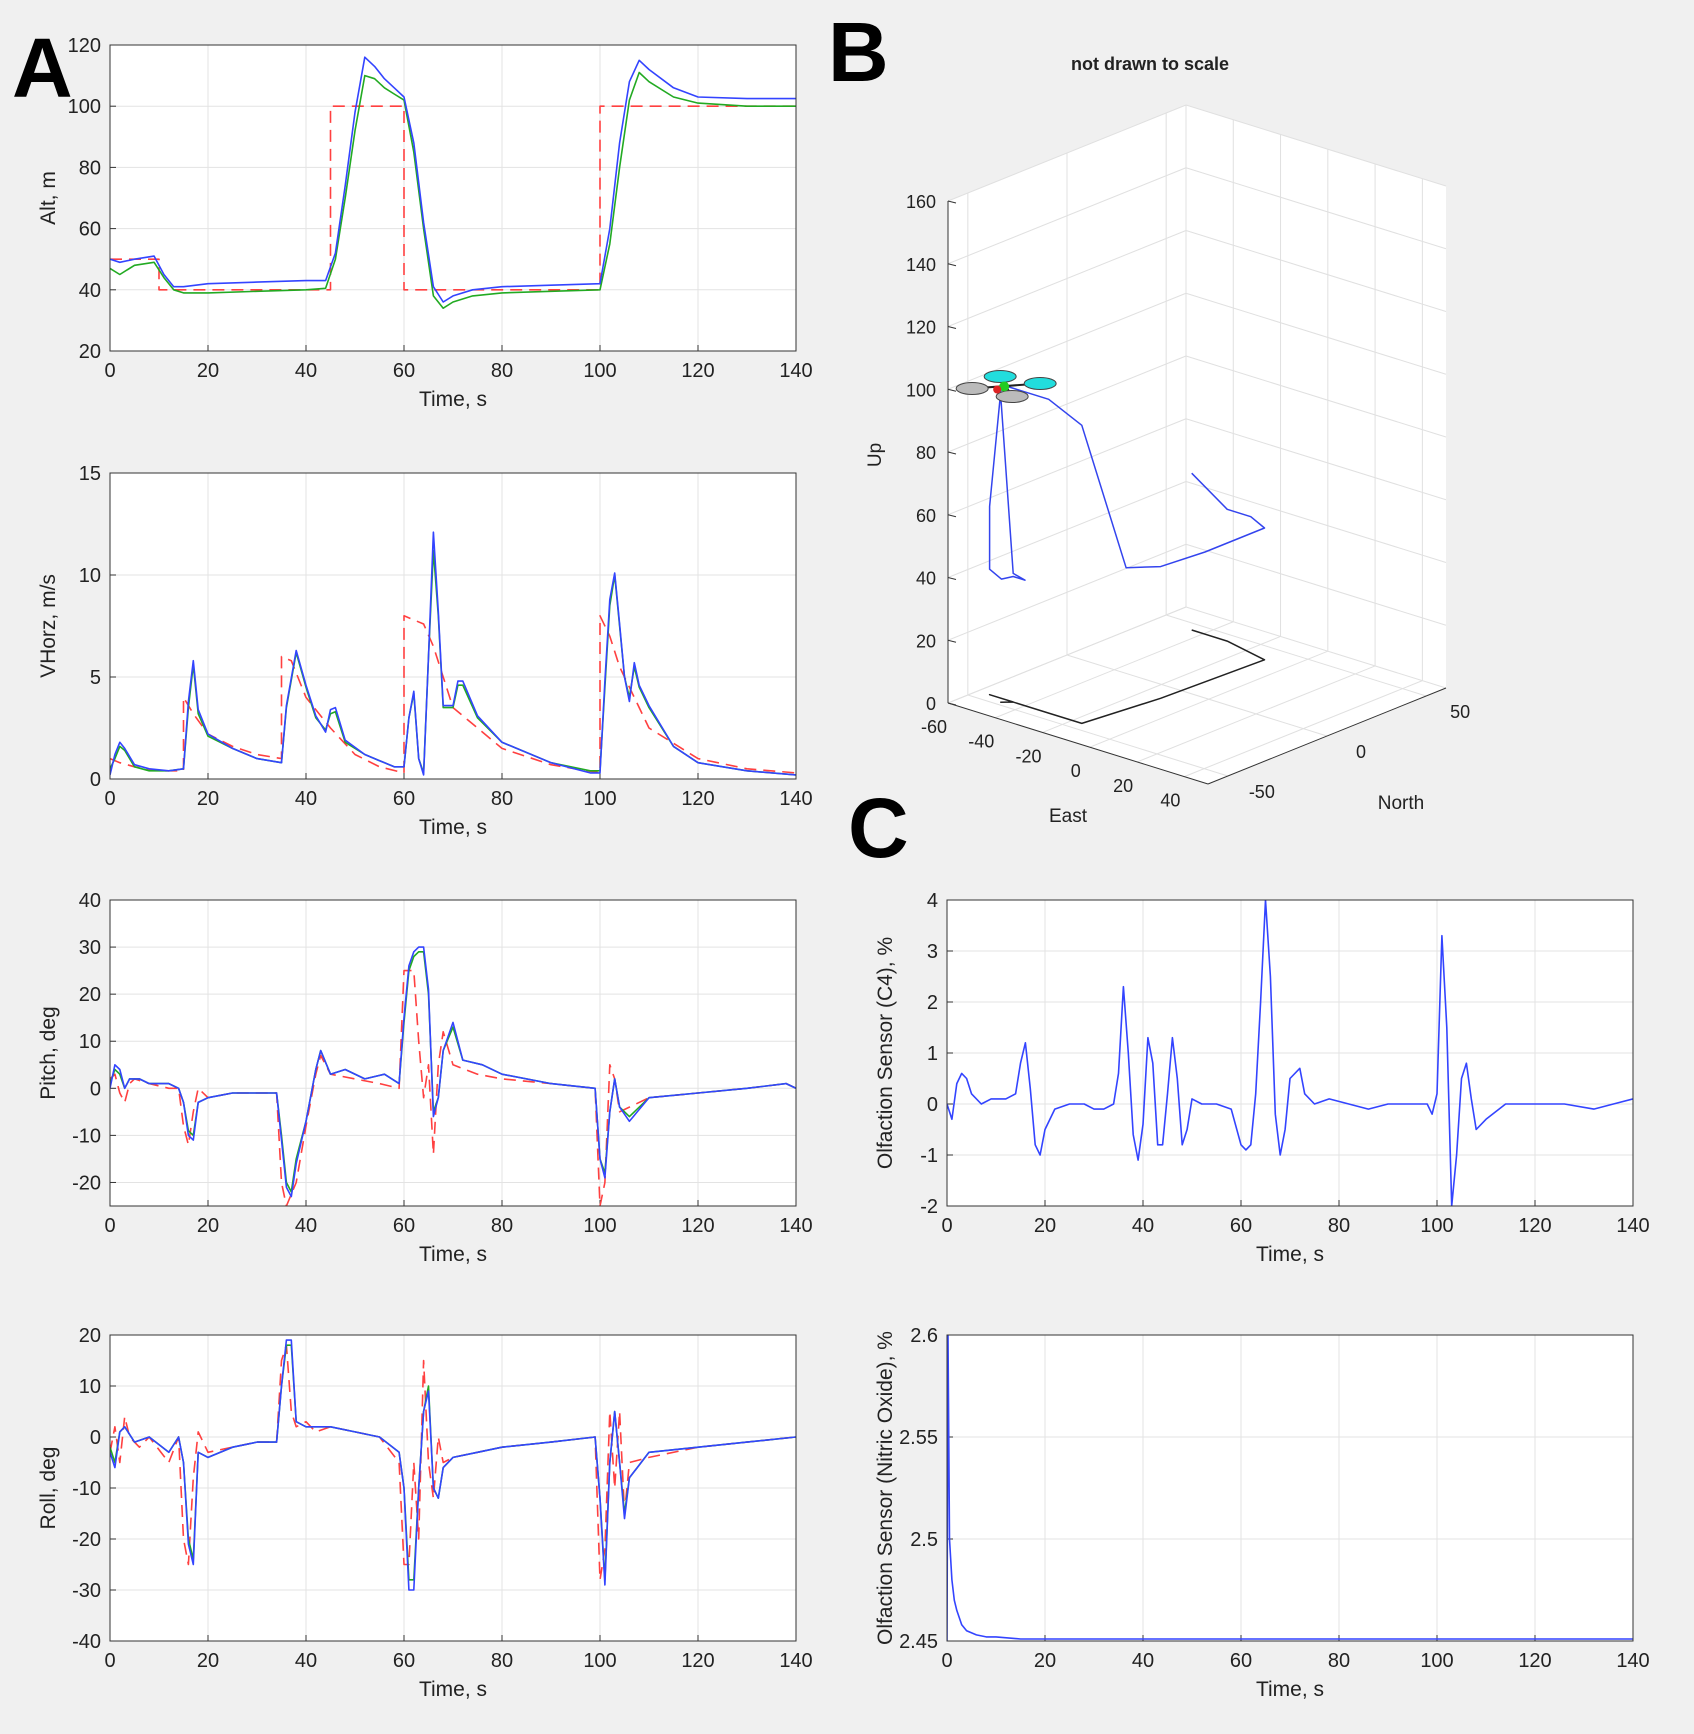  Describe the element at coordinates (926, 516) in the screenshot. I see `up-tick-label: 60` at that location.